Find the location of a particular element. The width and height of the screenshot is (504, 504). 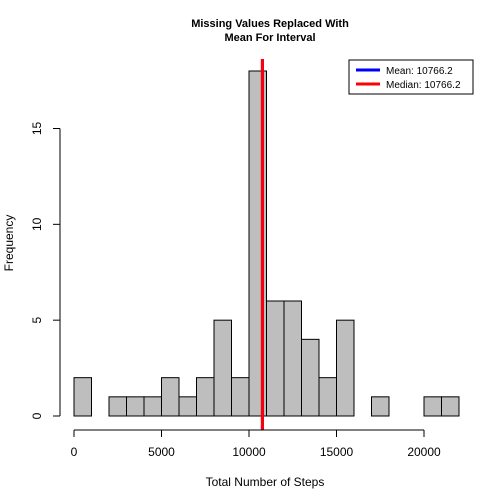

y-tick-label: 5 is located at coordinates (37, 320).